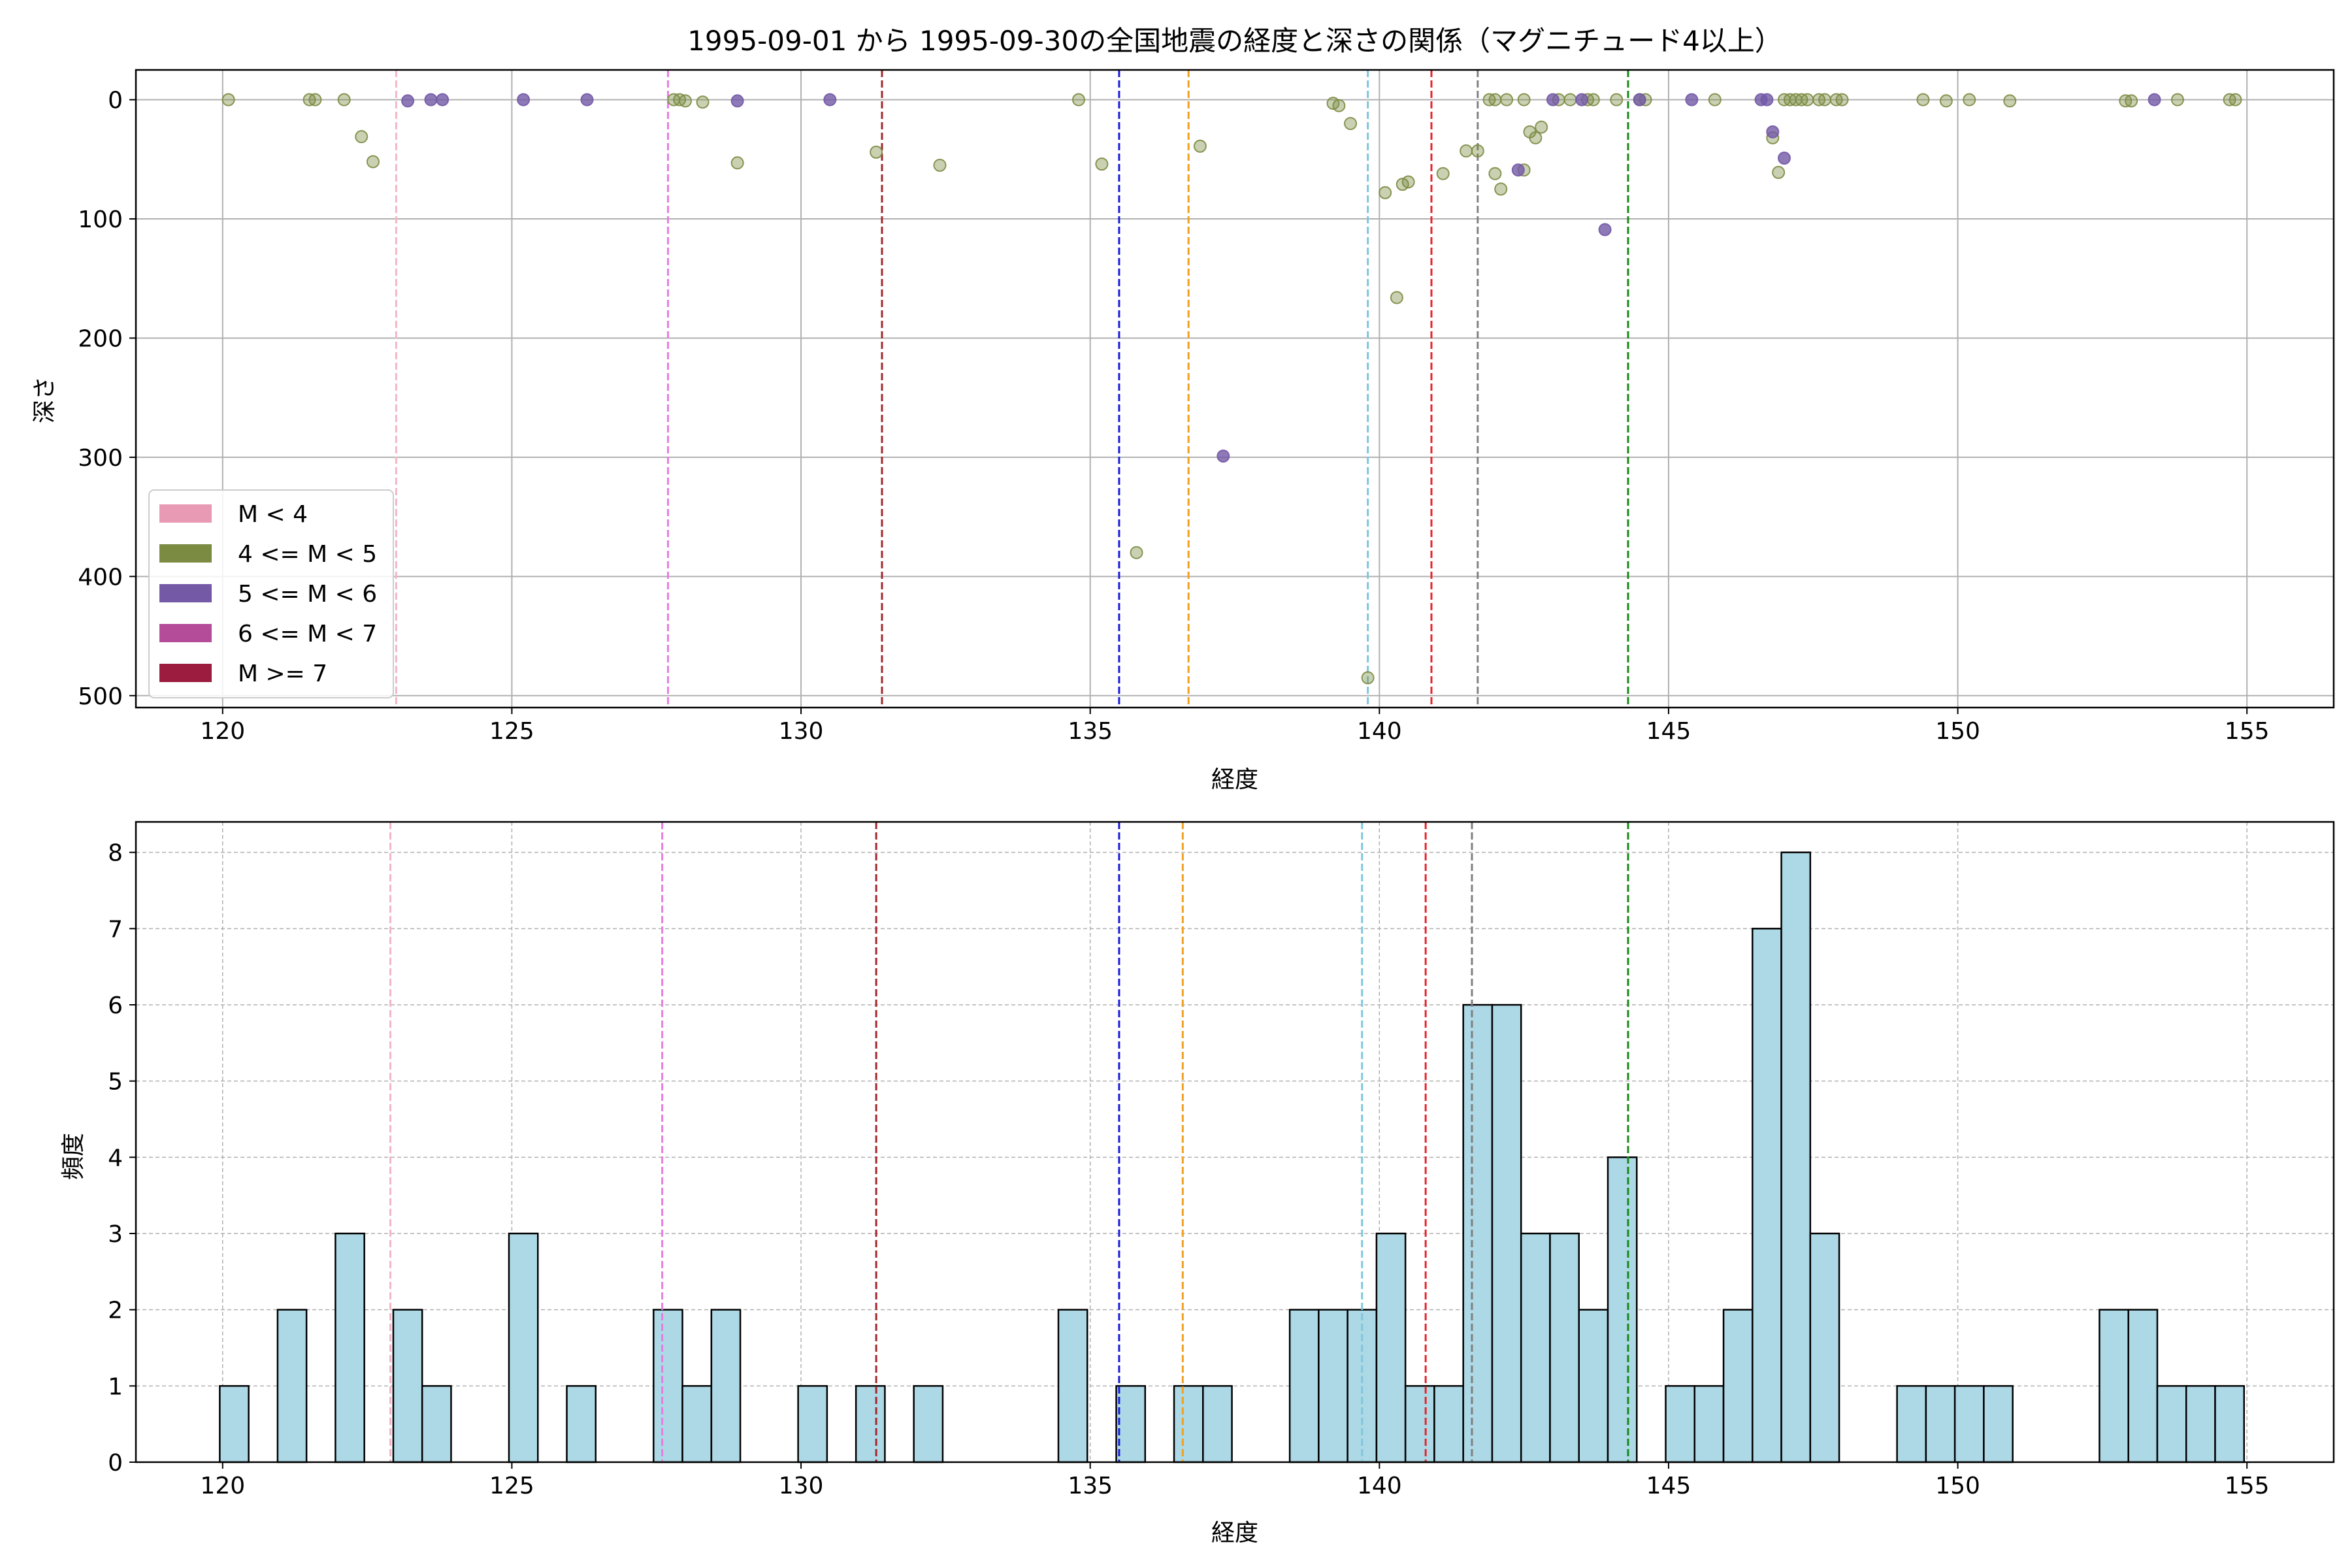  What do you see at coordinates (100, 219) in the screenshot?
I see `scatter-y-tick-label: 100` at bounding box center [100, 219].